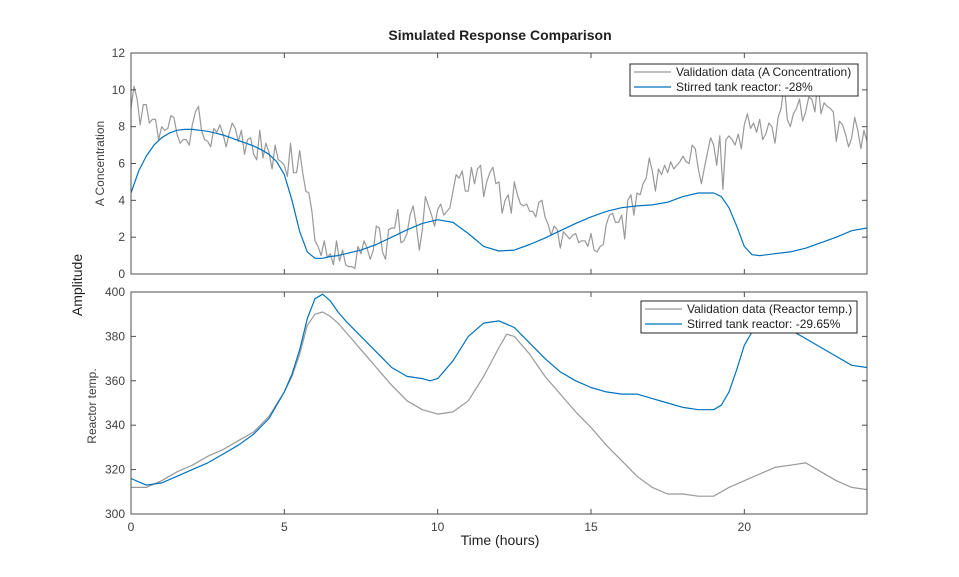  I want to click on x-tick-label: 20, so click(745, 527).